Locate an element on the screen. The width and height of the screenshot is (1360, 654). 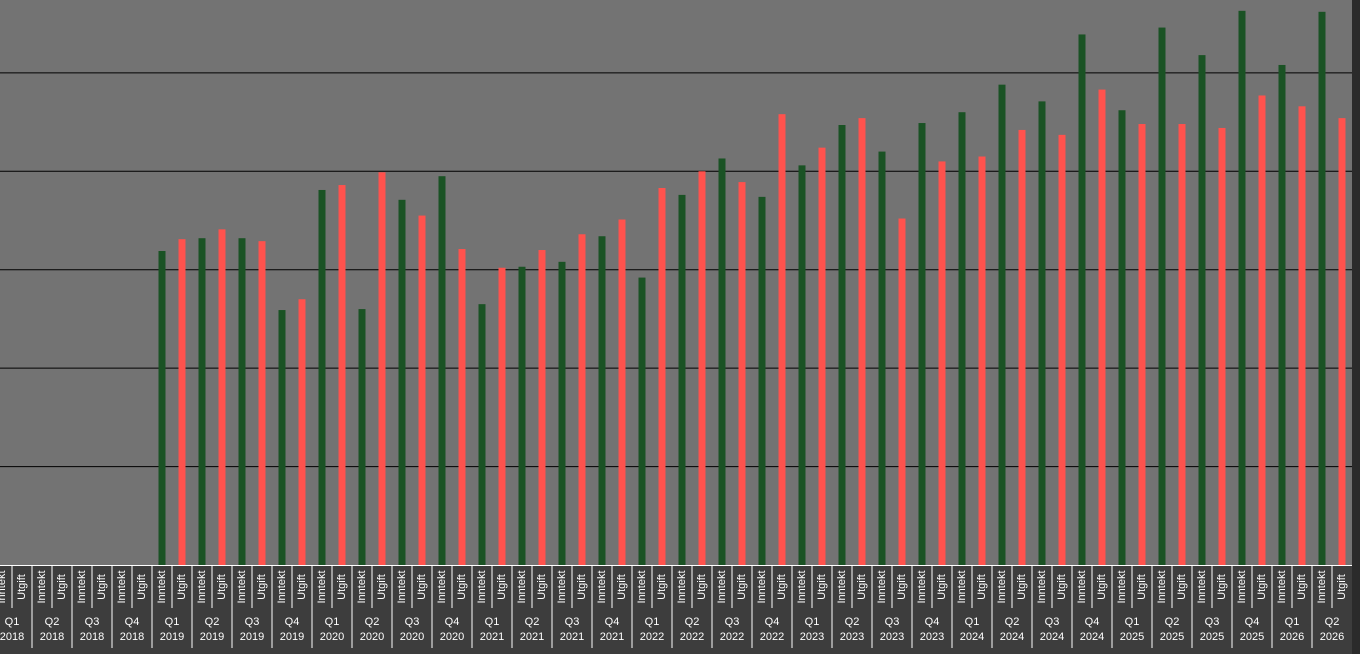
x-tick-label: 2026 is located at coordinates (1292, 637).